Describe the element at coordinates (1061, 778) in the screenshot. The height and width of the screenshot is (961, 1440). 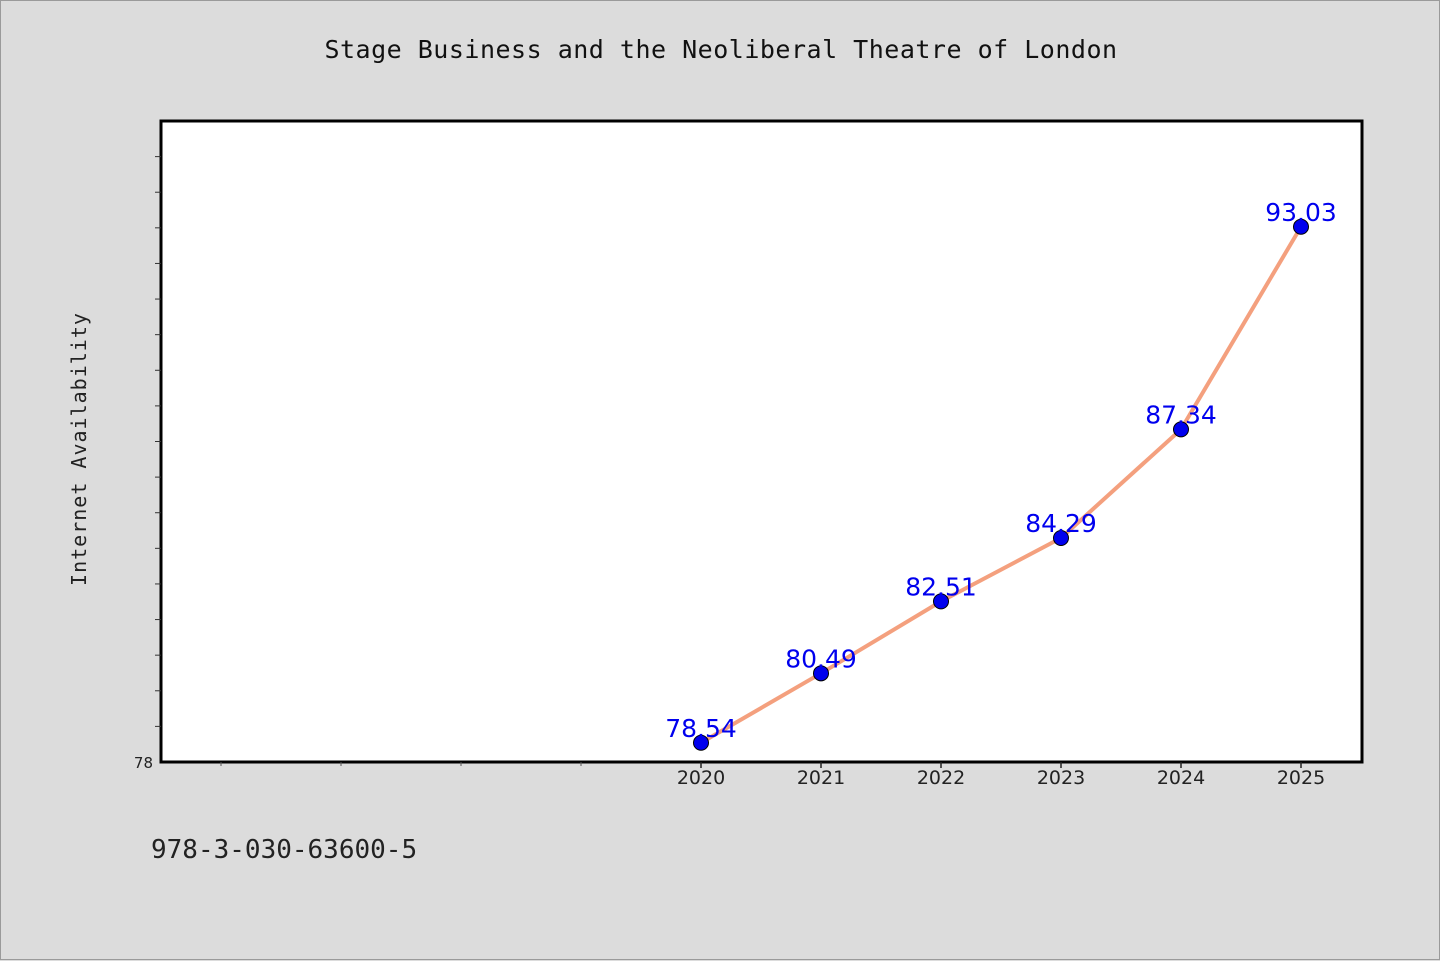
I see `x-tick-label: 2023` at that location.